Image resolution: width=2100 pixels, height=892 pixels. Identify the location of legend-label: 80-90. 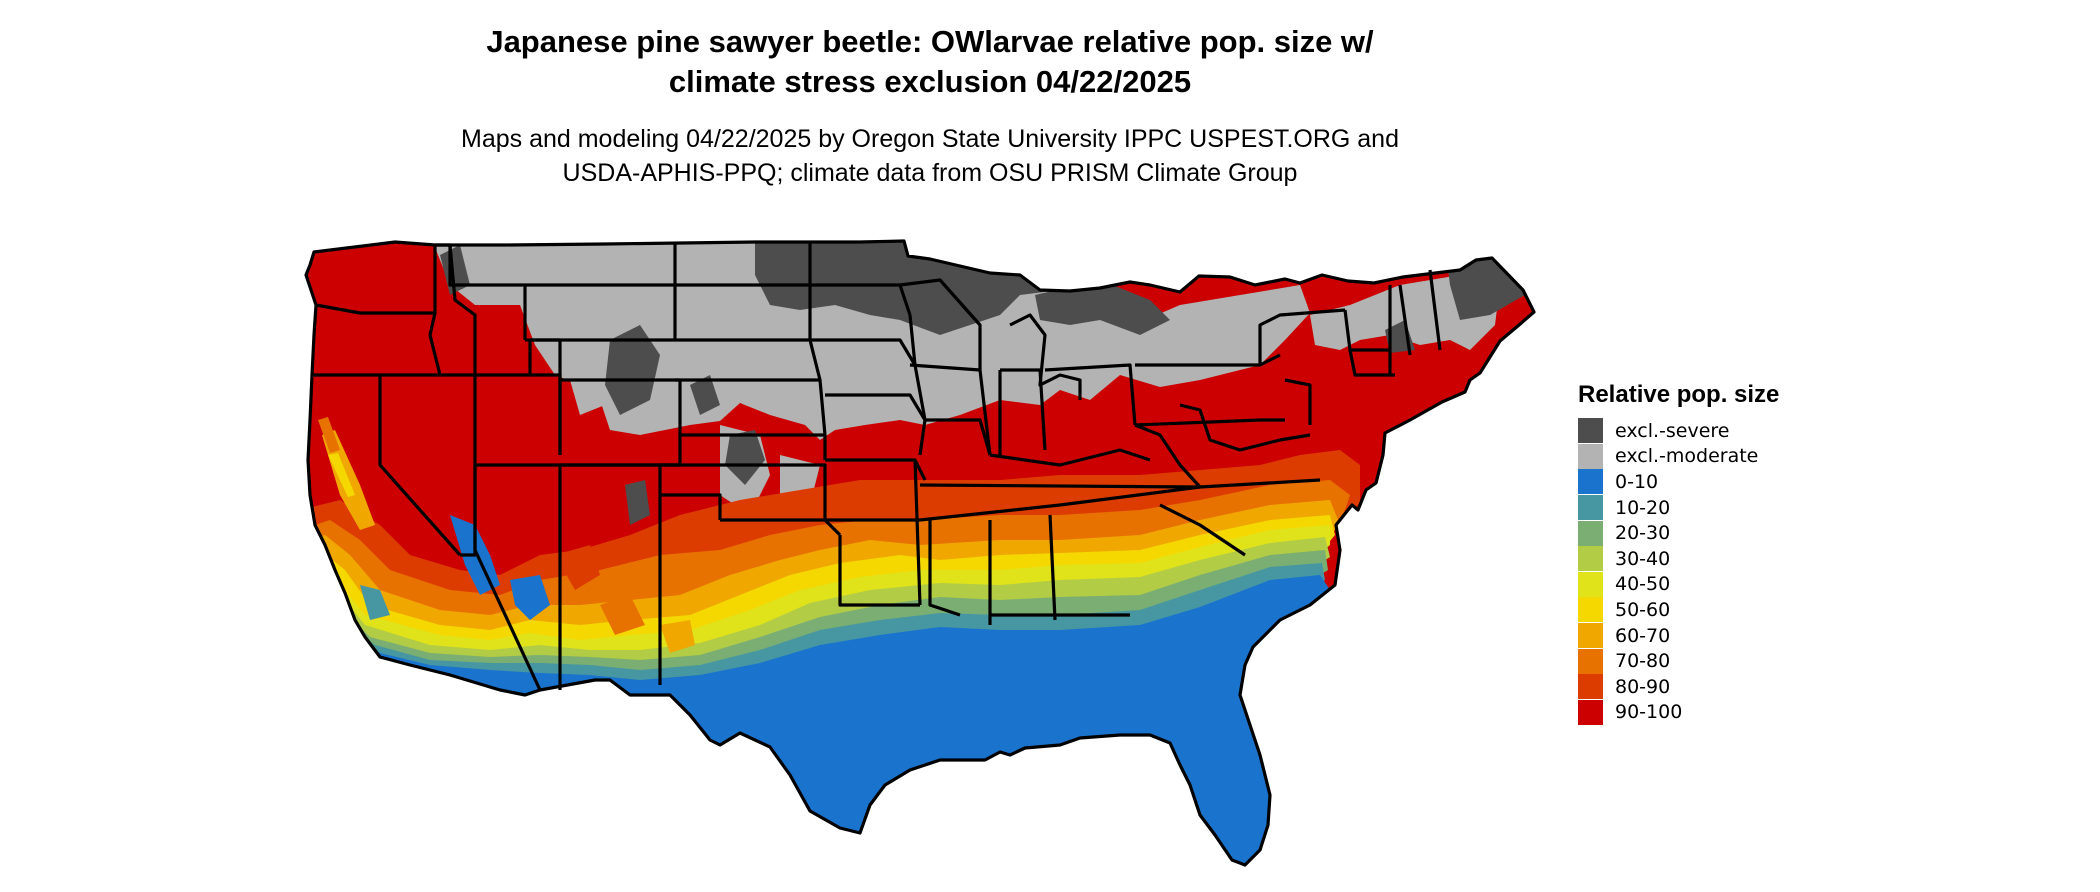
(1643, 686).